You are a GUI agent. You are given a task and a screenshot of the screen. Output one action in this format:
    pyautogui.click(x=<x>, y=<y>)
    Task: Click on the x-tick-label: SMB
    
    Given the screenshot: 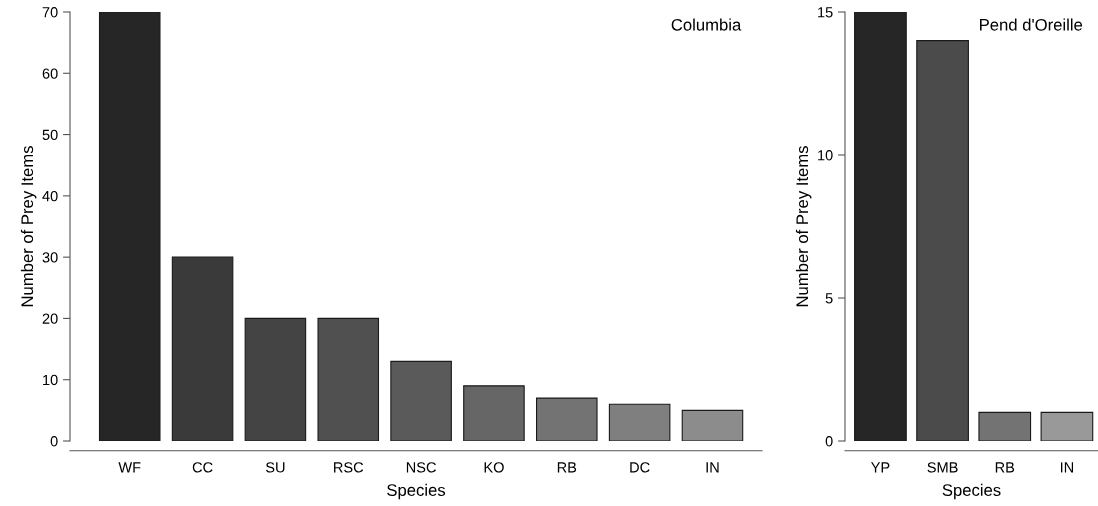 What is the action you would take?
    pyautogui.click(x=942, y=467)
    